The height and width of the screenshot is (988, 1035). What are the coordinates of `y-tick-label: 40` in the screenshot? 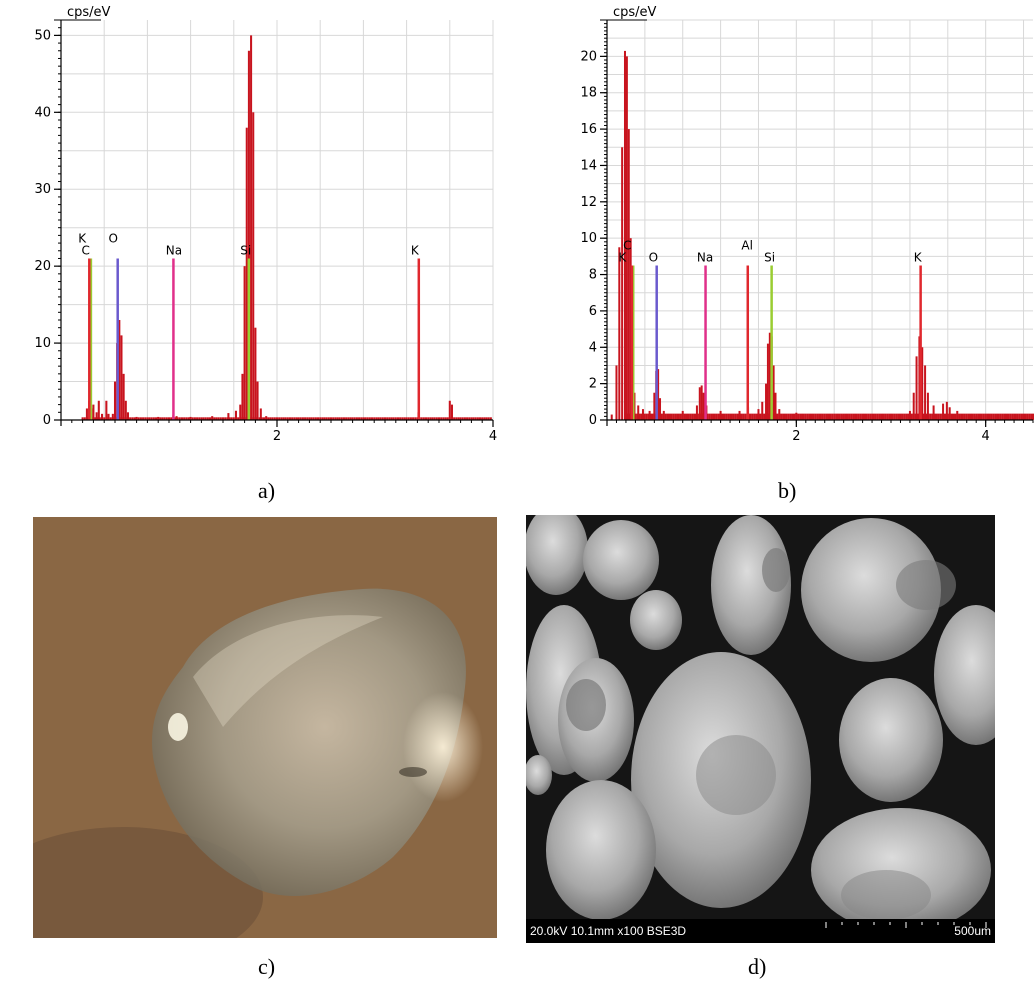 It's located at (42, 112).